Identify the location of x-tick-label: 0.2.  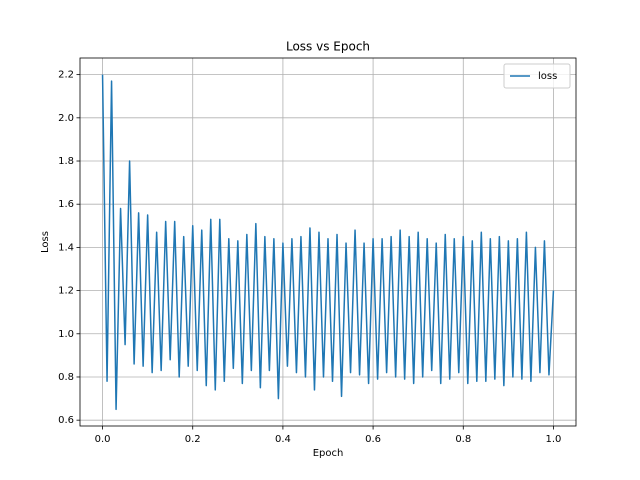
(193, 439).